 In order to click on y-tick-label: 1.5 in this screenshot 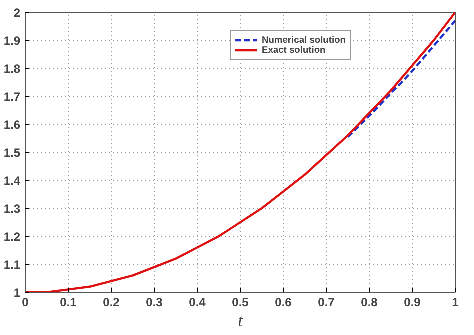, I will do `click(12, 153)`.